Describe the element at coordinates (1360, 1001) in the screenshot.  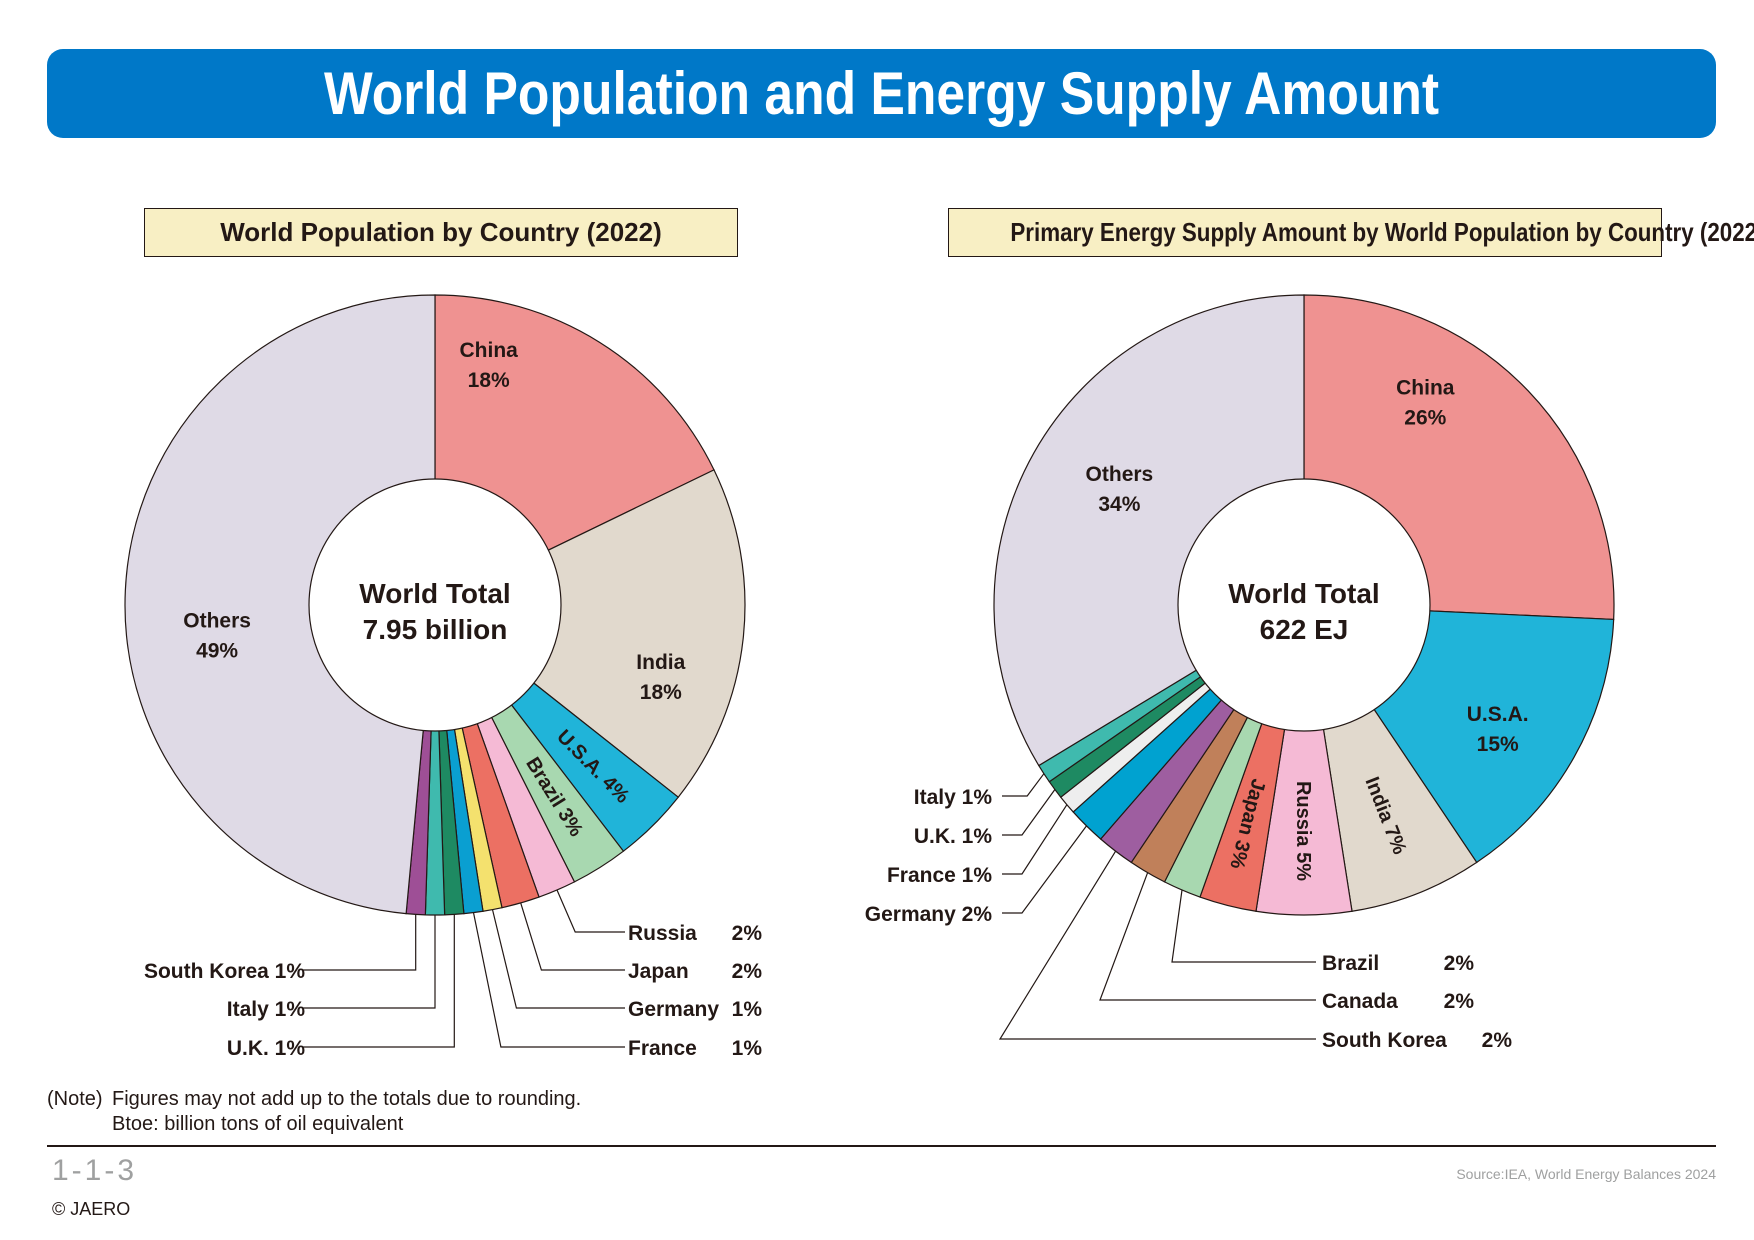
I see `label-canada-name: Canada` at that location.